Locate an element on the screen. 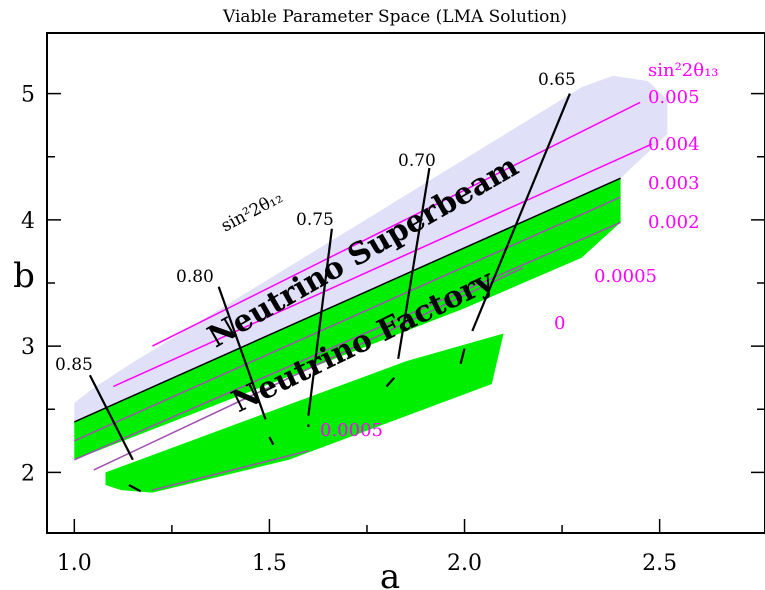 Image resolution: width=765 pixels, height=590 pixels. x-tick-label-2: 2.0 is located at coordinates (464, 563).